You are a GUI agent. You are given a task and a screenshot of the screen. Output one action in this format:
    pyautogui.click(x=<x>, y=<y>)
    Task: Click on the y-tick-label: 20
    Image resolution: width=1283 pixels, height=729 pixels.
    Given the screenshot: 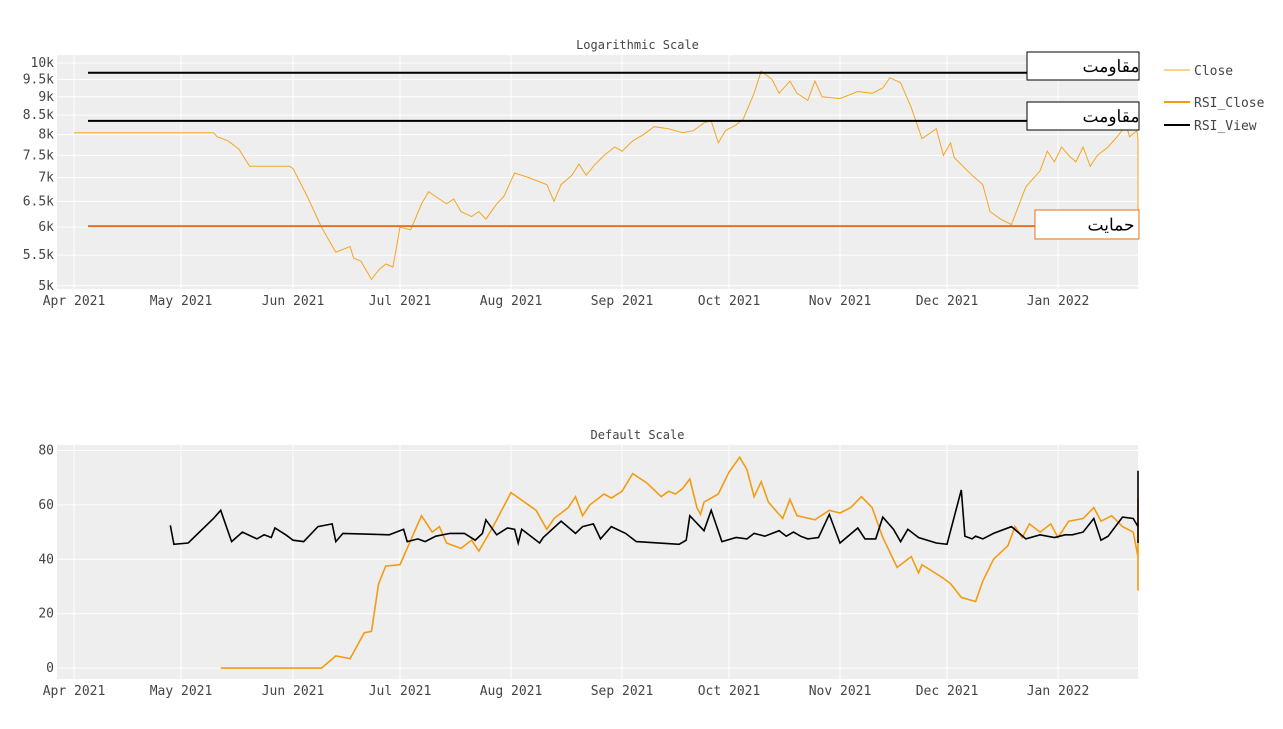 What is the action you would take?
    pyautogui.click(x=46, y=614)
    